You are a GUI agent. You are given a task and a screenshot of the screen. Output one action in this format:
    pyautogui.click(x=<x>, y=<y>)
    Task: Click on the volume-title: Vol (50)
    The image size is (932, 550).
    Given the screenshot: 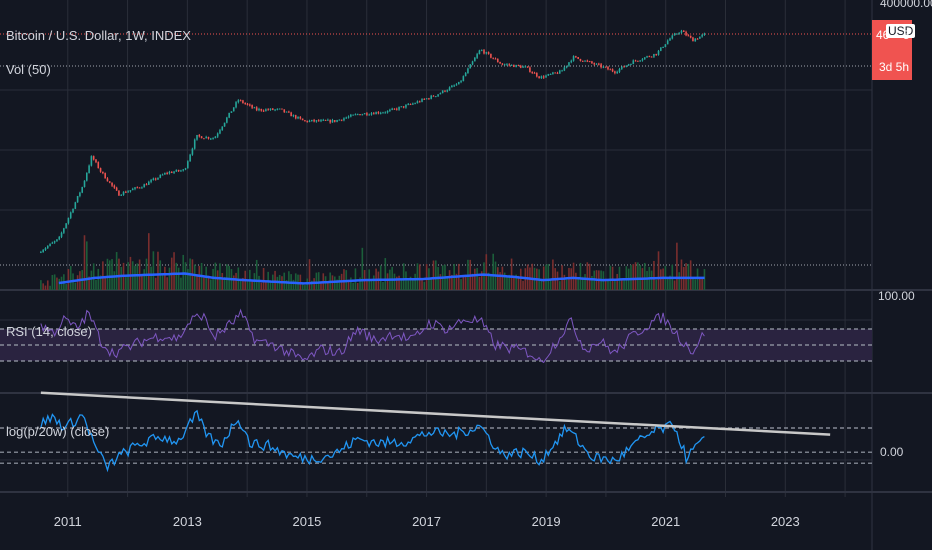 What is the action you would take?
    pyautogui.click(x=28, y=69)
    